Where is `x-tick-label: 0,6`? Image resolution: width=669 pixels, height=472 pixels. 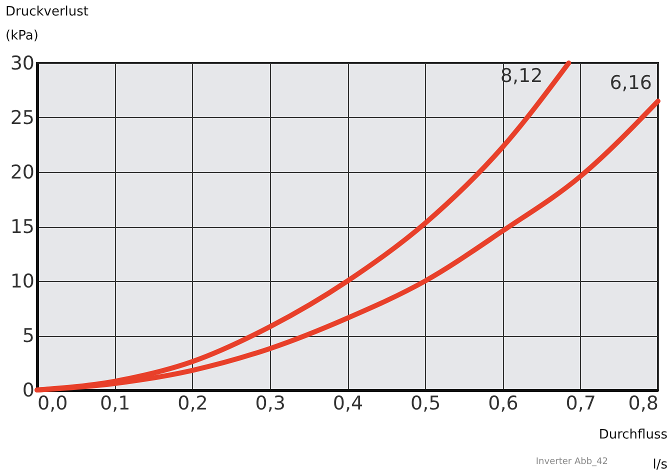
x-tick-label: 0,6 is located at coordinates (503, 403).